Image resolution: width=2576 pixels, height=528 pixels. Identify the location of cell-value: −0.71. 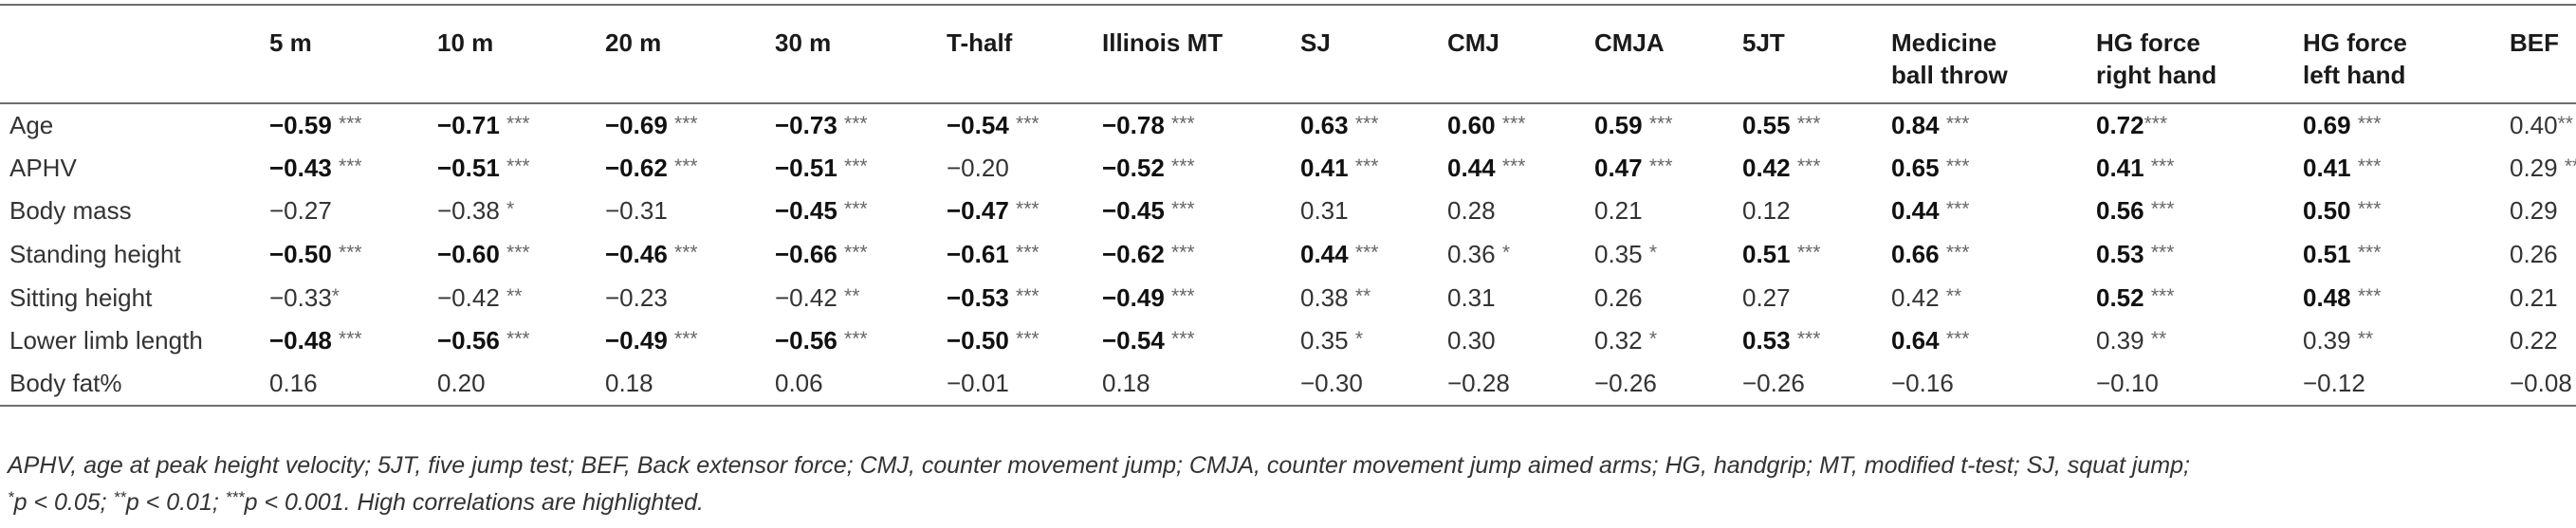
(468, 124).